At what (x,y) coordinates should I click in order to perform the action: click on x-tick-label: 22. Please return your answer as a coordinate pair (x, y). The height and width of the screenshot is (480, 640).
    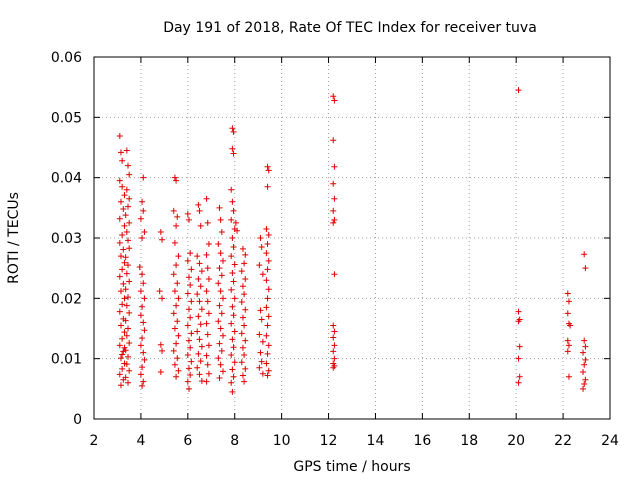
    Looking at the image, I should click on (563, 441).